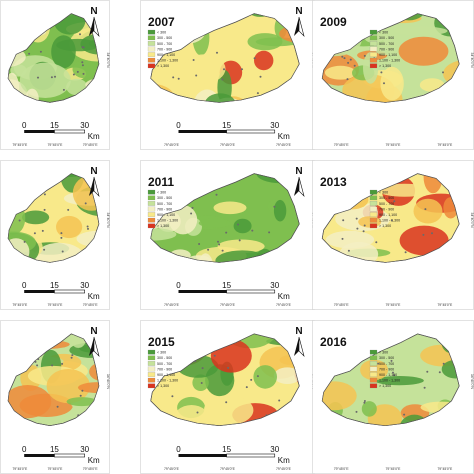 The height and width of the screenshot is (474, 474). What do you see at coordinates (383, 353) in the screenshot?
I see `legend-label: < 300` at bounding box center [383, 353].